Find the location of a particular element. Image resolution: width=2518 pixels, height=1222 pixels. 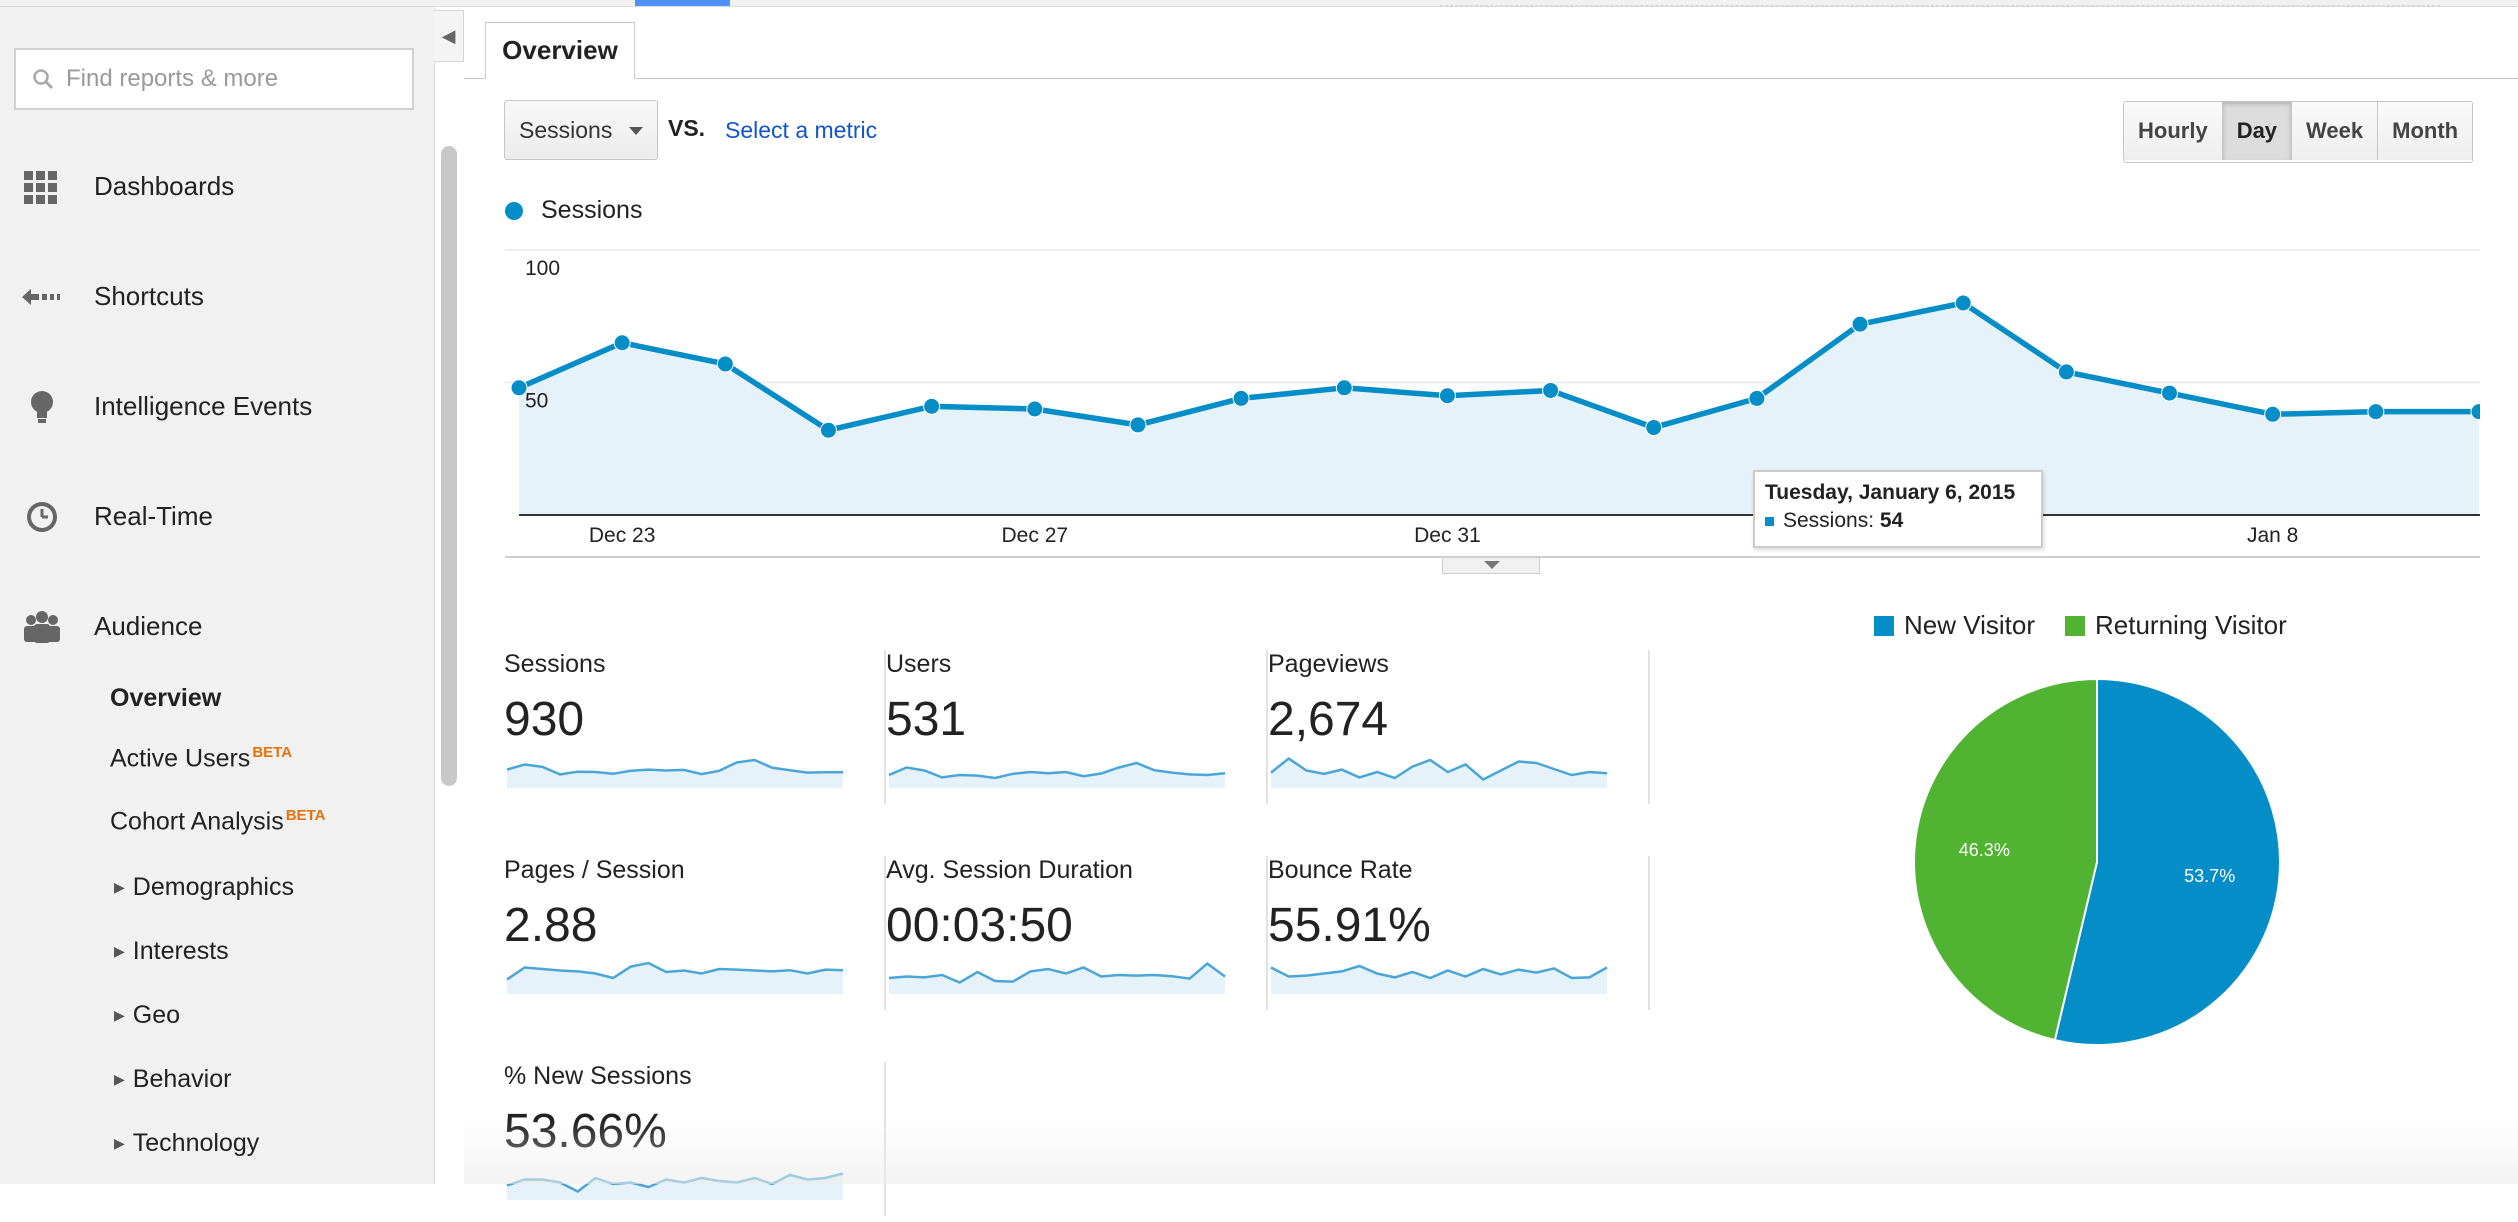

scorecard-avg-session-duration: Avg. Session Duration 00:03:50 is located at coordinates (1077, 936).